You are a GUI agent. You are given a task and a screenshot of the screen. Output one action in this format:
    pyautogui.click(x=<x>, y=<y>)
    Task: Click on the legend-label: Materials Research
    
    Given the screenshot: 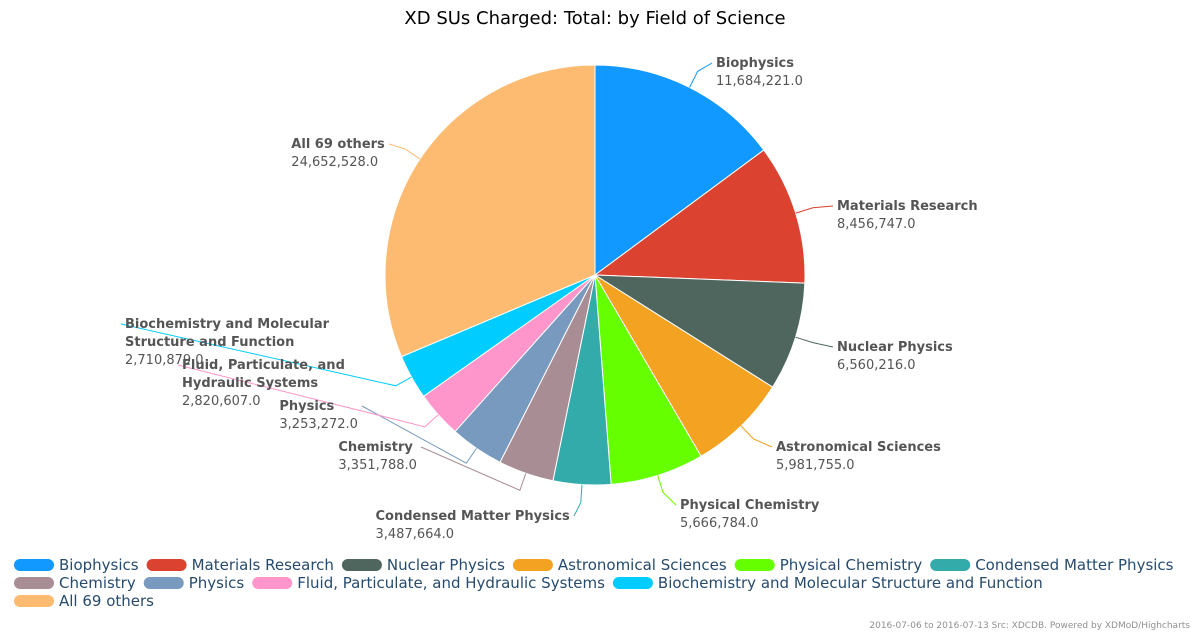 What is the action you would take?
    pyautogui.click(x=263, y=565)
    